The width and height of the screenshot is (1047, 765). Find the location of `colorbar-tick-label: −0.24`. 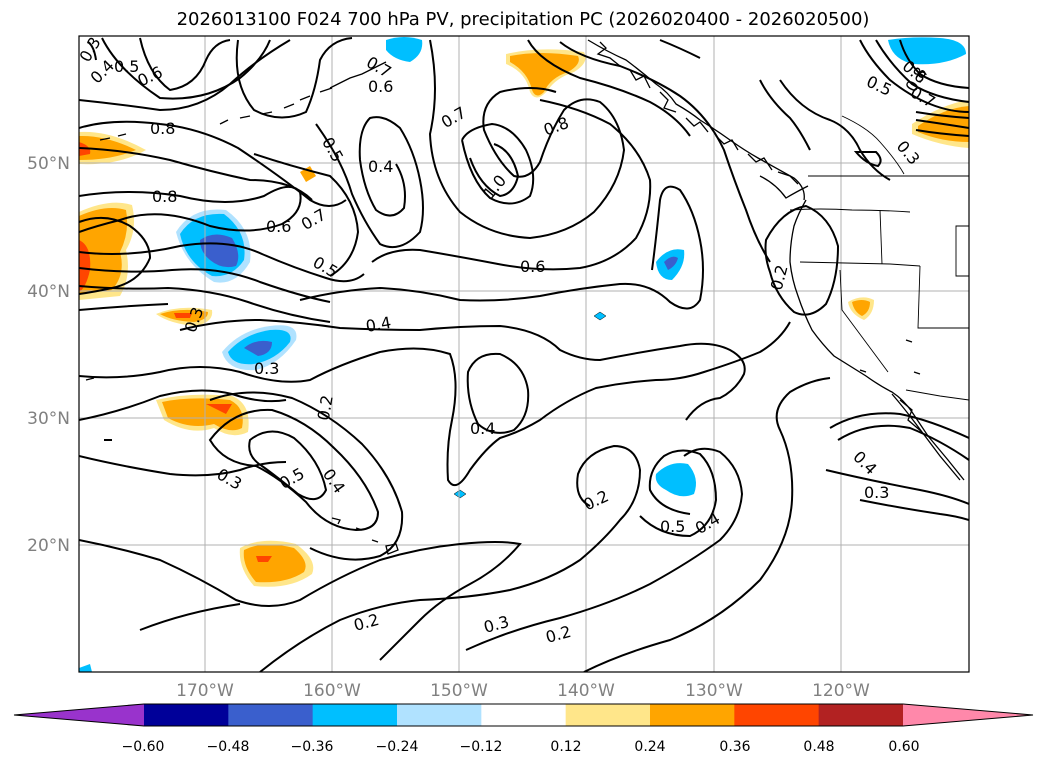

colorbar-tick-label: −0.24 is located at coordinates (397, 747).